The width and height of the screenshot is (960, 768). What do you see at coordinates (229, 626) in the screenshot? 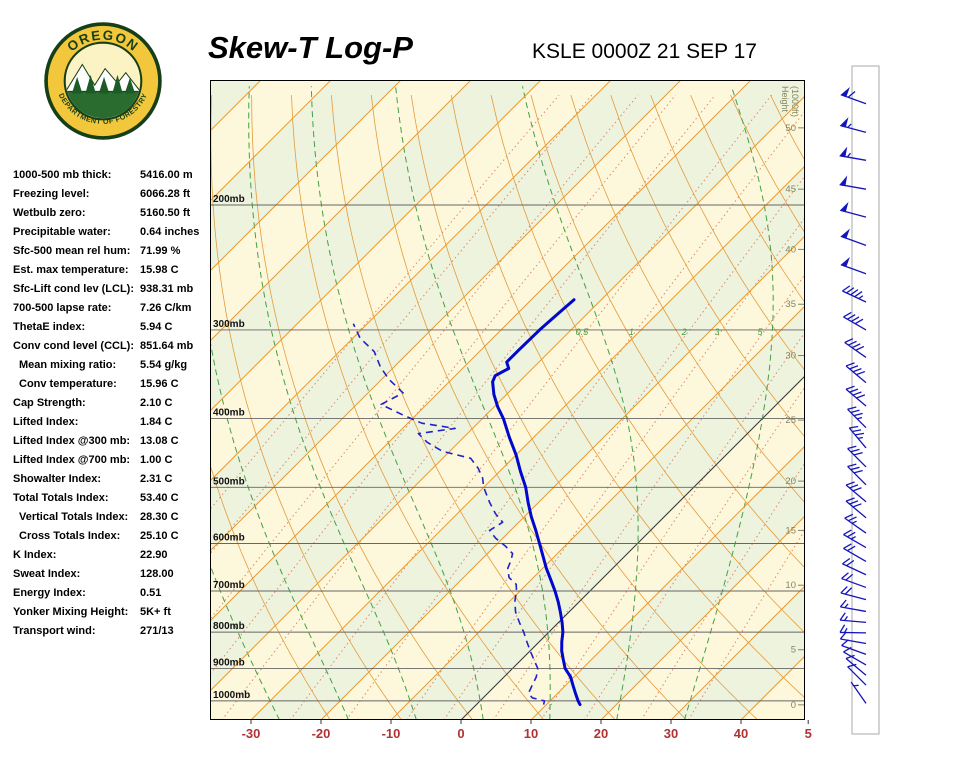
I see `pressure-label: 800mb` at bounding box center [229, 626].